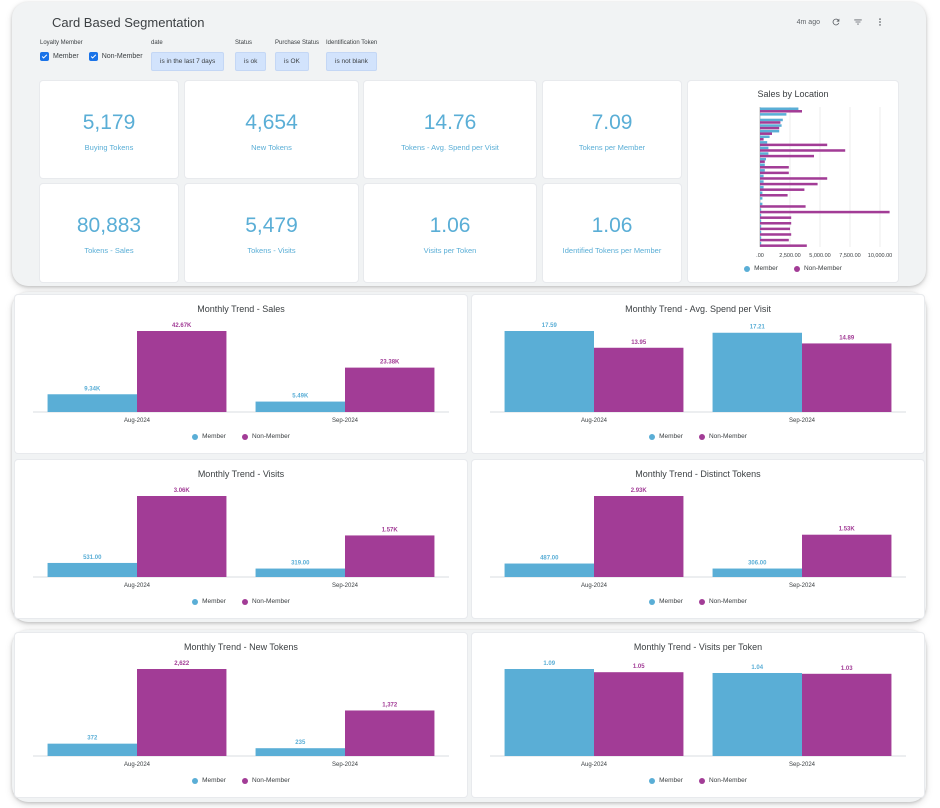 Image resolution: width=940 pixels, height=808 pixels. I want to click on chart-title: Monthly Trend - Visits, so click(241, 474).